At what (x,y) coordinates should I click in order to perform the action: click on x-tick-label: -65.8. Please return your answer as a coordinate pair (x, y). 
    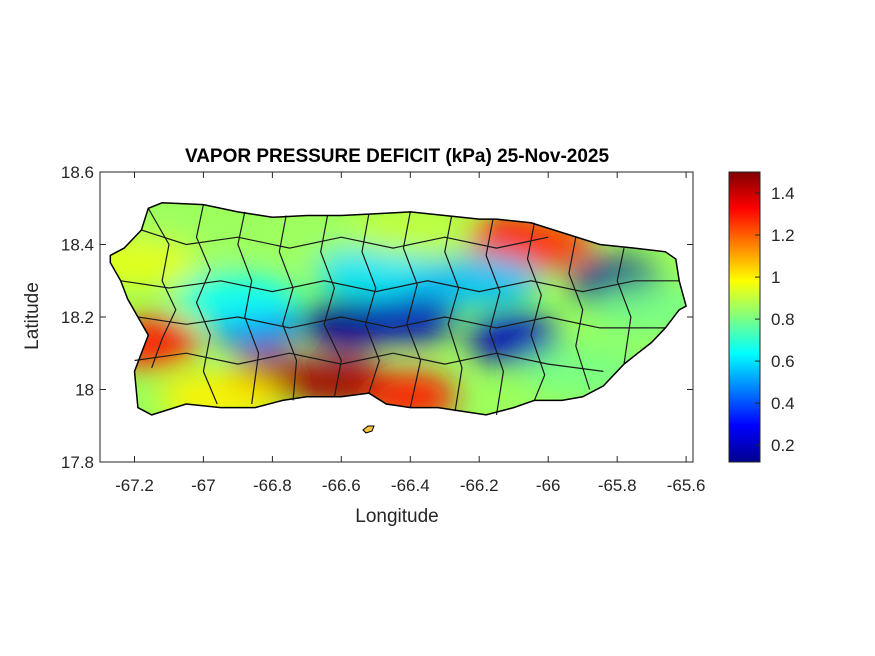
    Looking at the image, I should click on (617, 485).